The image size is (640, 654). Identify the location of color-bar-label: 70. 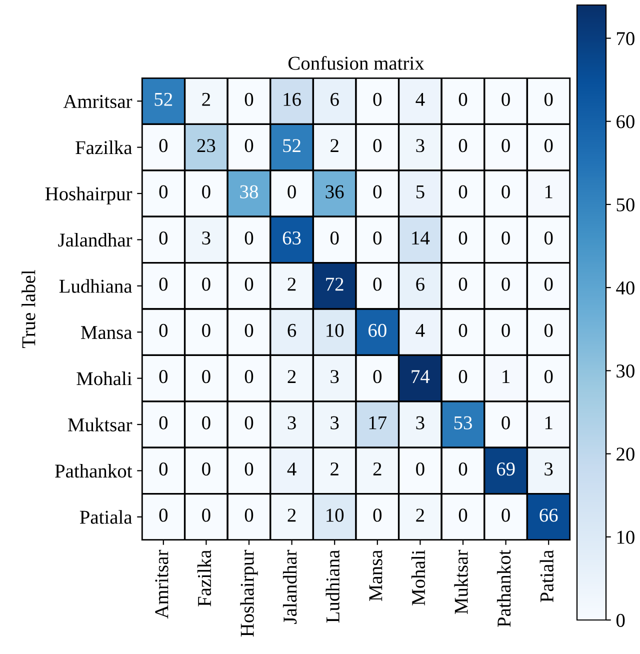
(625, 39).